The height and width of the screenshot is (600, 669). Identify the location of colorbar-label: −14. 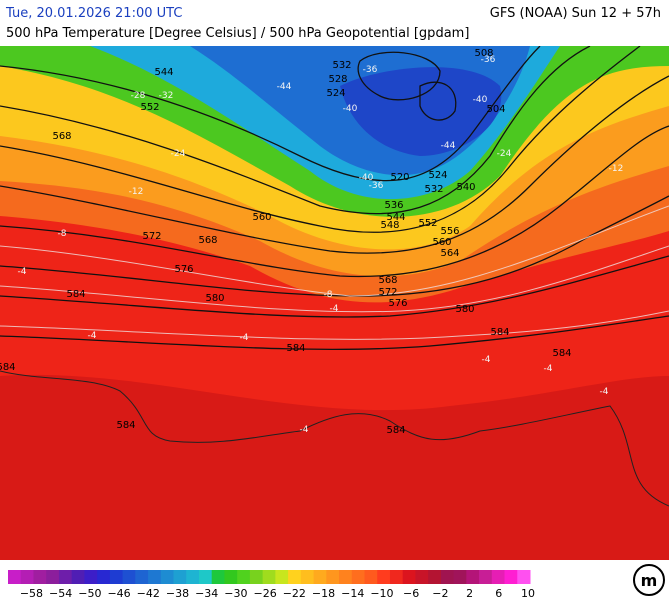
(352, 593).